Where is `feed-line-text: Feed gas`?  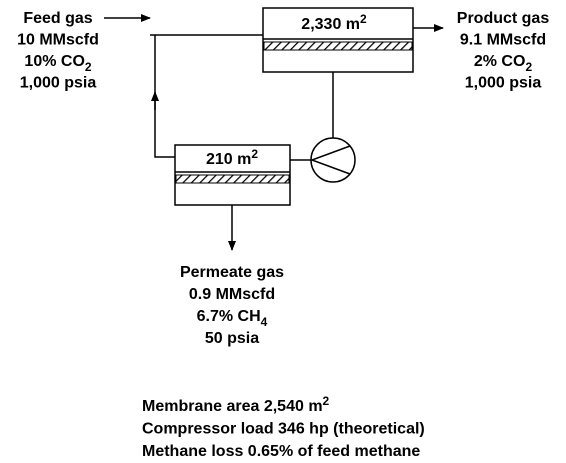
feed-line-text: Feed gas is located at coordinates (57, 18).